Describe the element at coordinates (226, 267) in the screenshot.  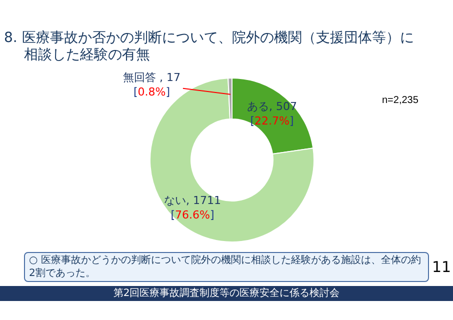
I see `text: ○ 医療事故かどうかの判断について院外の機関に相談した経験がある施設は、全体の約2割であった。` at that location.